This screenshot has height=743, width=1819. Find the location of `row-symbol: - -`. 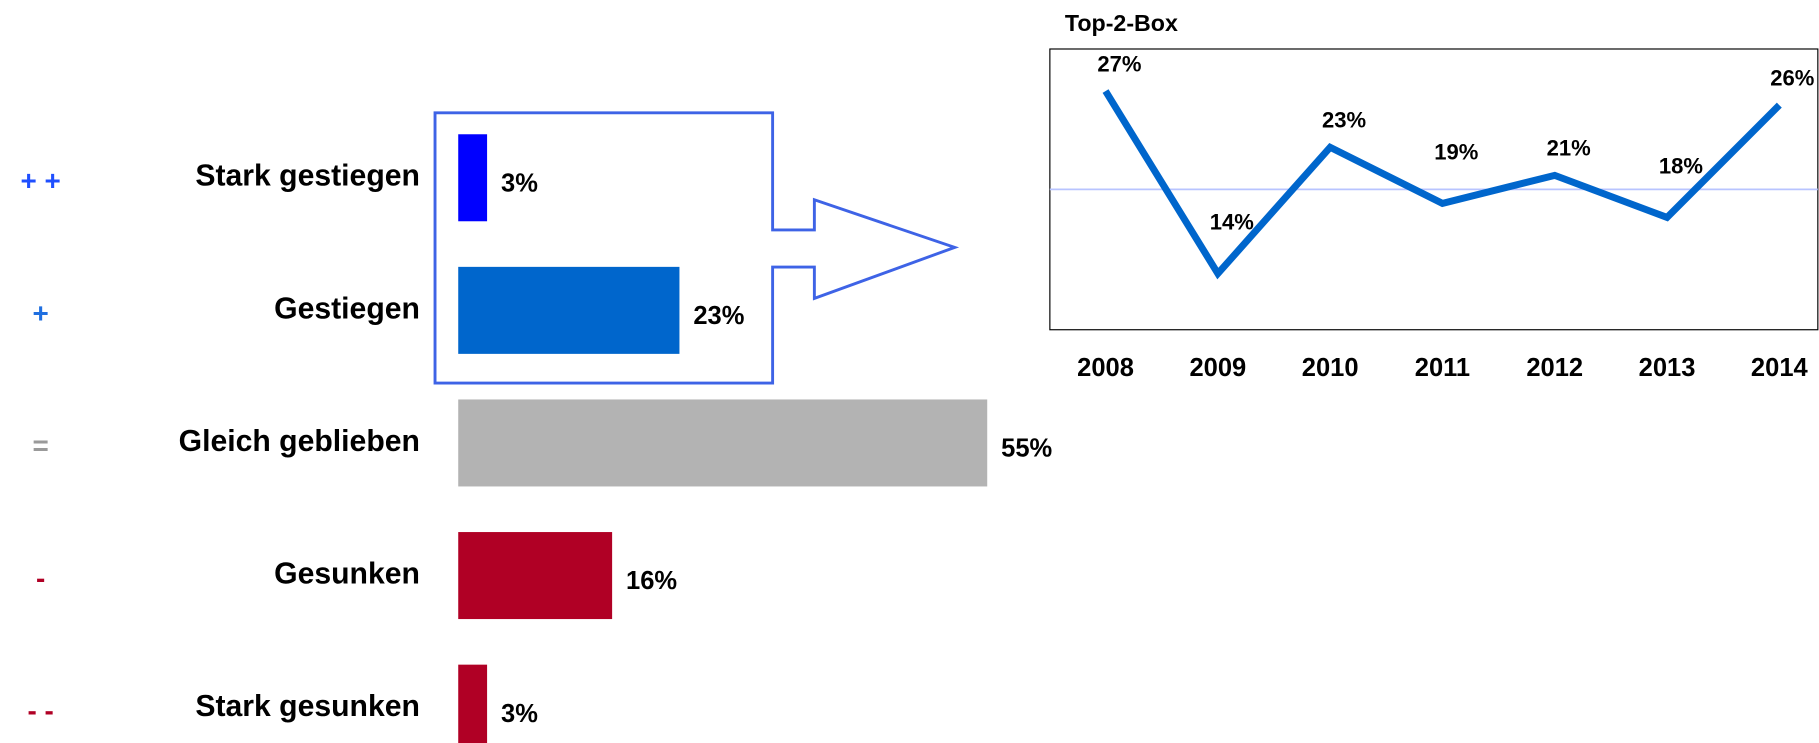

row-symbol: - - is located at coordinates (40, 710).